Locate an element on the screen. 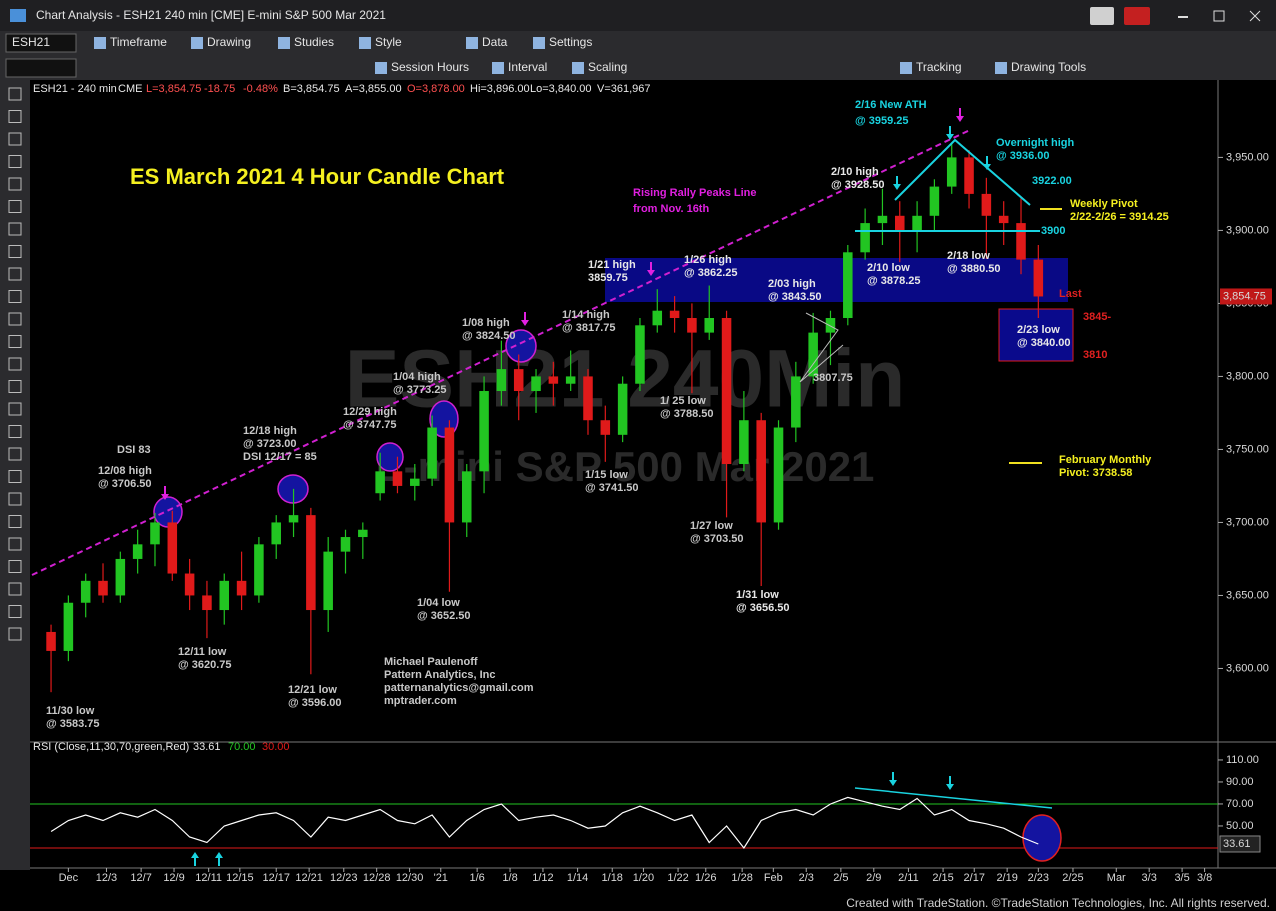 Image resolution: width=1276 pixels, height=911 pixels. annotation: 2/16 New ATH is located at coordinates (891, 105).